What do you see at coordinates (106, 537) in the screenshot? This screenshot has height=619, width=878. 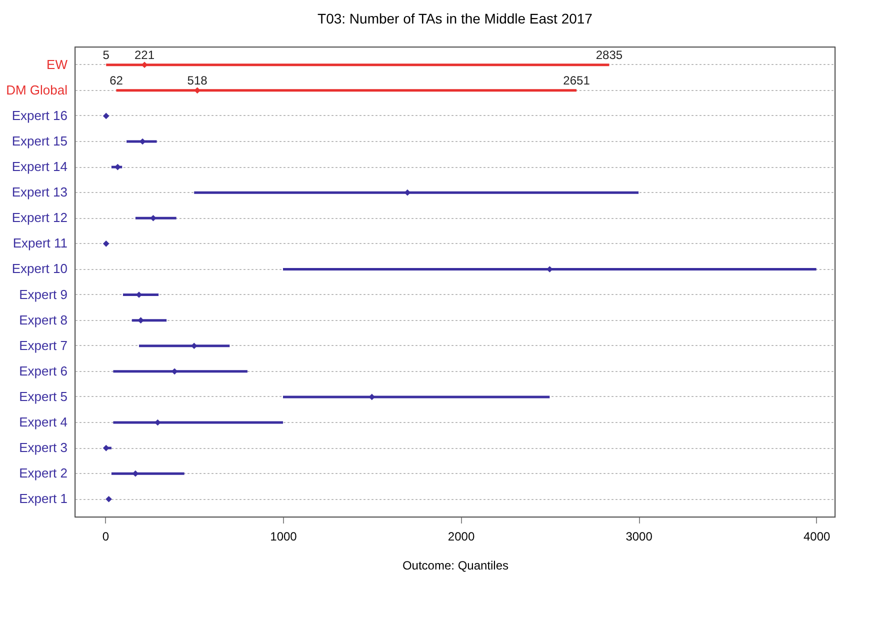 I see `x-tick-label: 0` at bounding box center [106, 537].